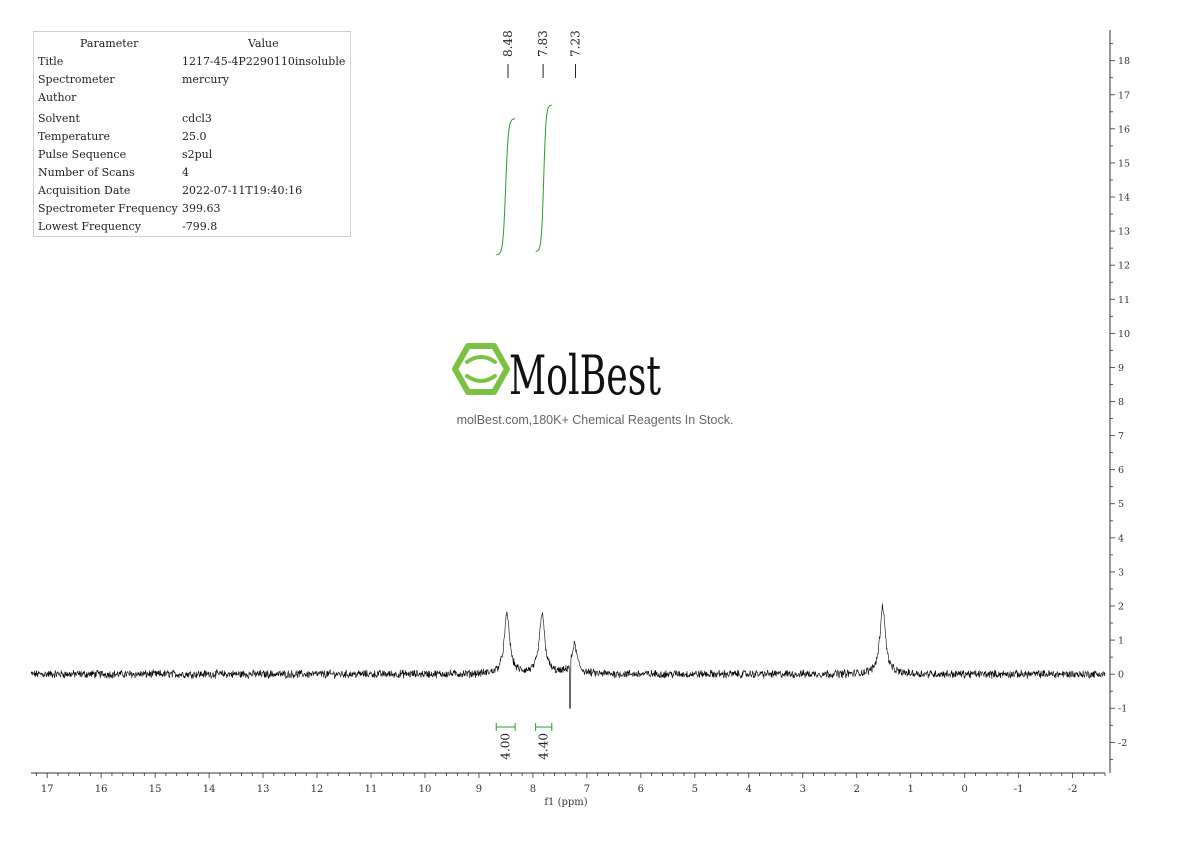 The image size is (1190, 841). Describe the element at coordinates (1121, 470) in the screenshot. I see `y-tick-label: 6` at that location.